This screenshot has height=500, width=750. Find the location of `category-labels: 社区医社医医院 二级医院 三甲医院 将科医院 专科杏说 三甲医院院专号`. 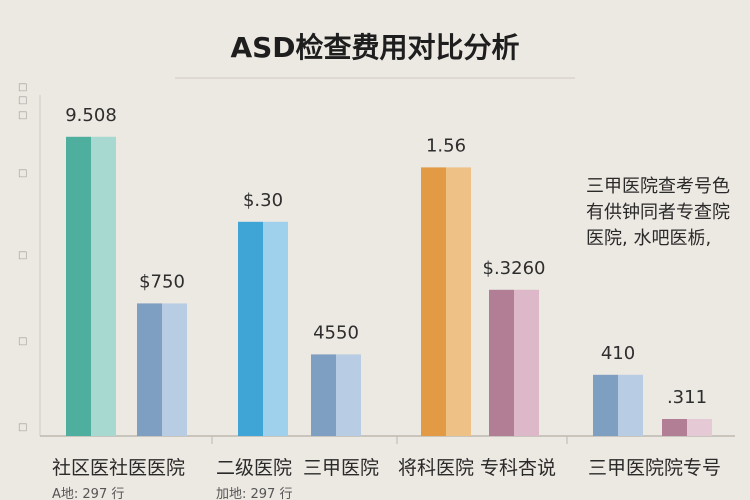

category-labels: 社区医社医医院 二级医院 三甲医院 将科医院 专科杏说 三甲医院院专号 is located at coordinates (386, 468).